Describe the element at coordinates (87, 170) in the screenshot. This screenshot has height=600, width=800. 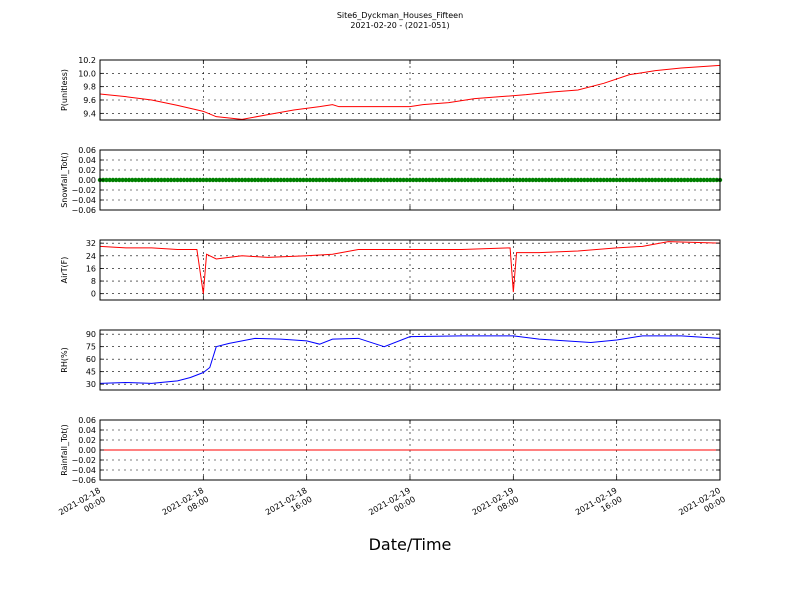
I see `y-tick-label: 0.02` at that location.